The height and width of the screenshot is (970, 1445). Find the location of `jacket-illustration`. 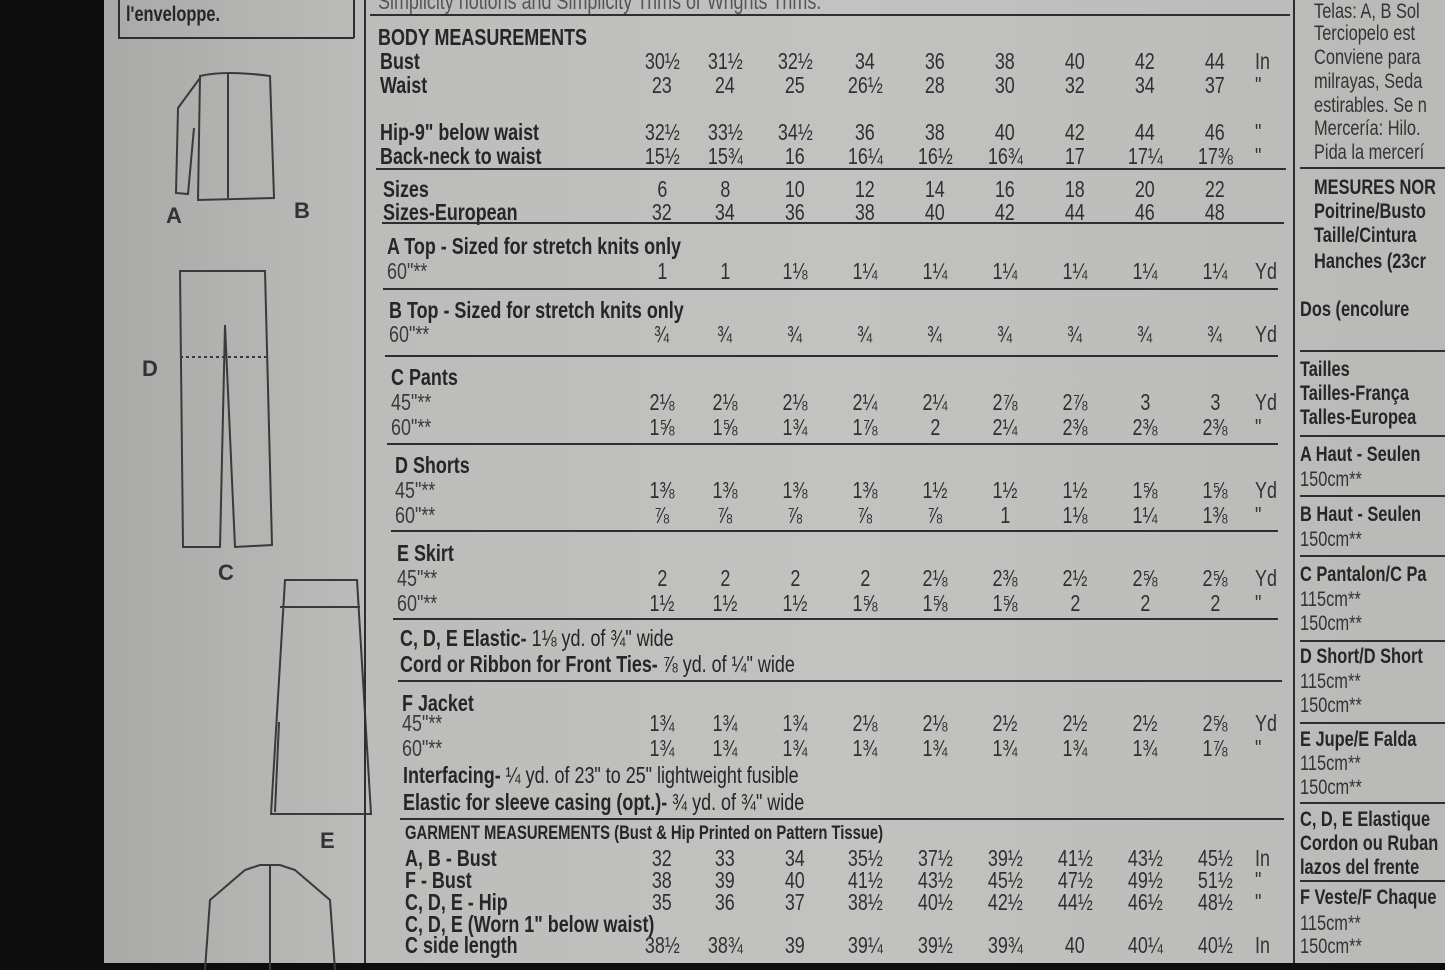

jacket-illustration is located at coordinates (270, 917).